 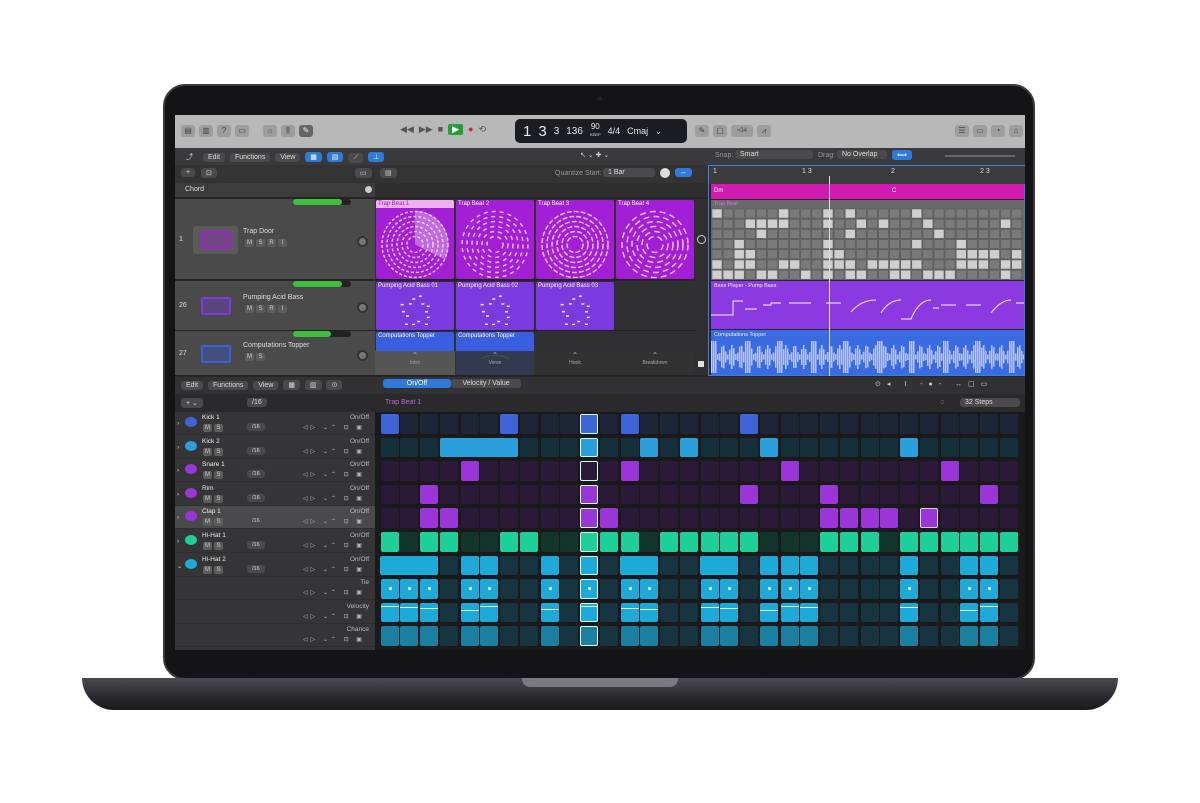 What do you see at coordinates (362, 241) in the screenshot?
I see `pan-knob` at bounding box center [362, 241].